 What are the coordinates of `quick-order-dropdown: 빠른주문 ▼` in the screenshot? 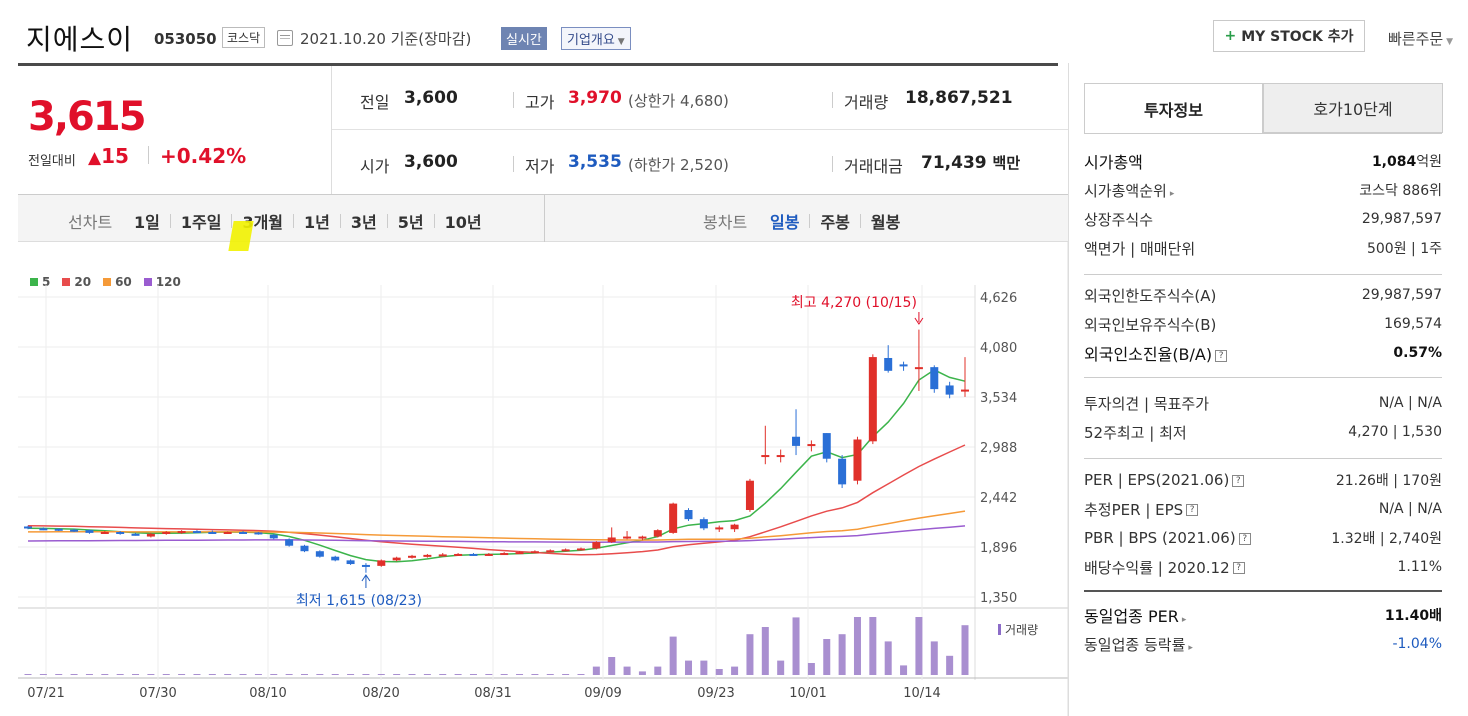 It's located at (1420, 39).